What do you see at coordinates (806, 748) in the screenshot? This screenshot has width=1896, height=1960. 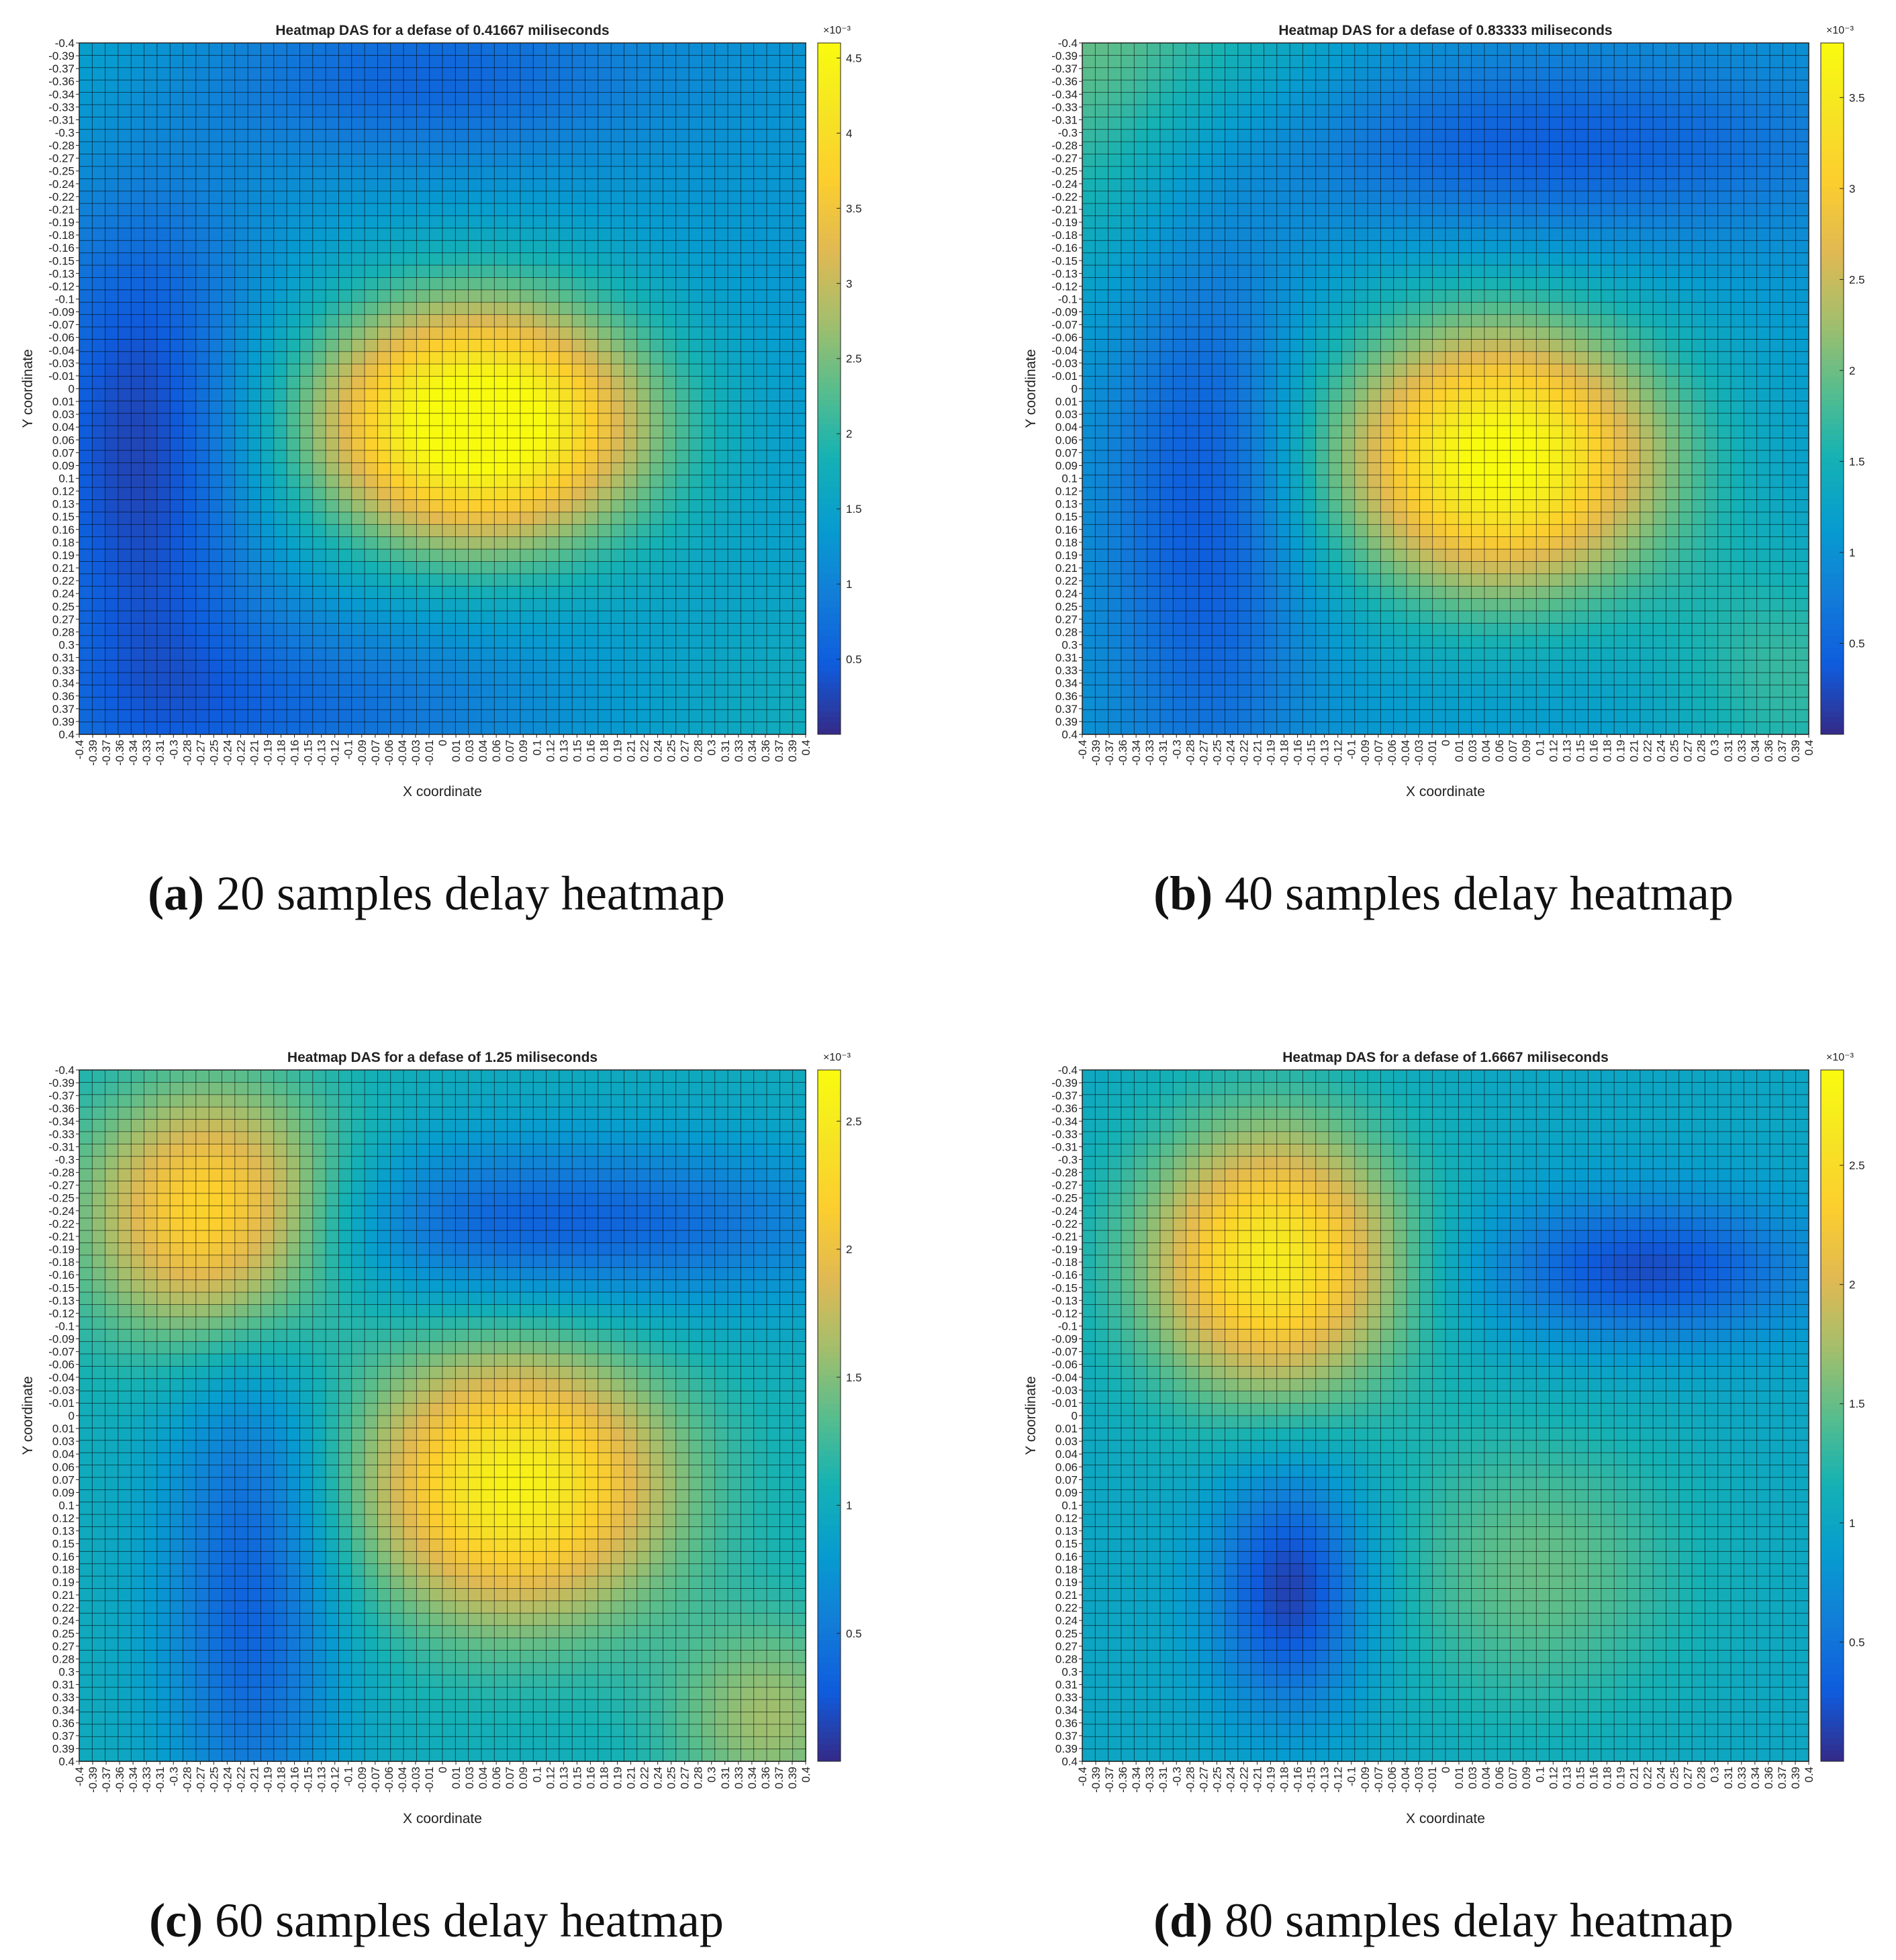 I see `x-tick-label: 0.4` at bounding box center [806, 748].